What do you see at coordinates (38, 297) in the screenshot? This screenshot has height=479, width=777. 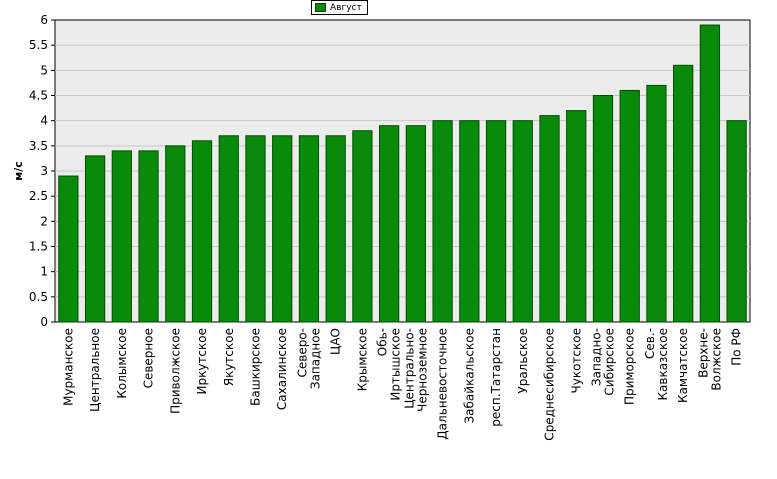 I see `y-tick-label: 0.5` at bounding box center [38, 297].